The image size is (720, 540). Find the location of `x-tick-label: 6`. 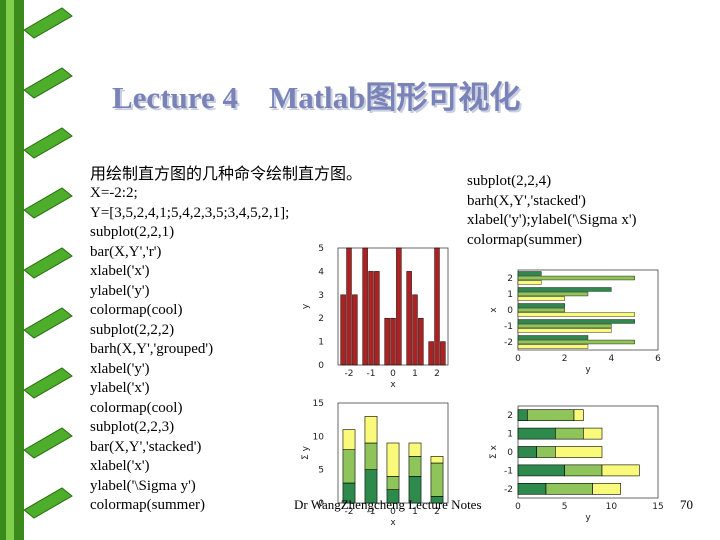

x-tick-label: 6 is located at coordinates (658, 359).